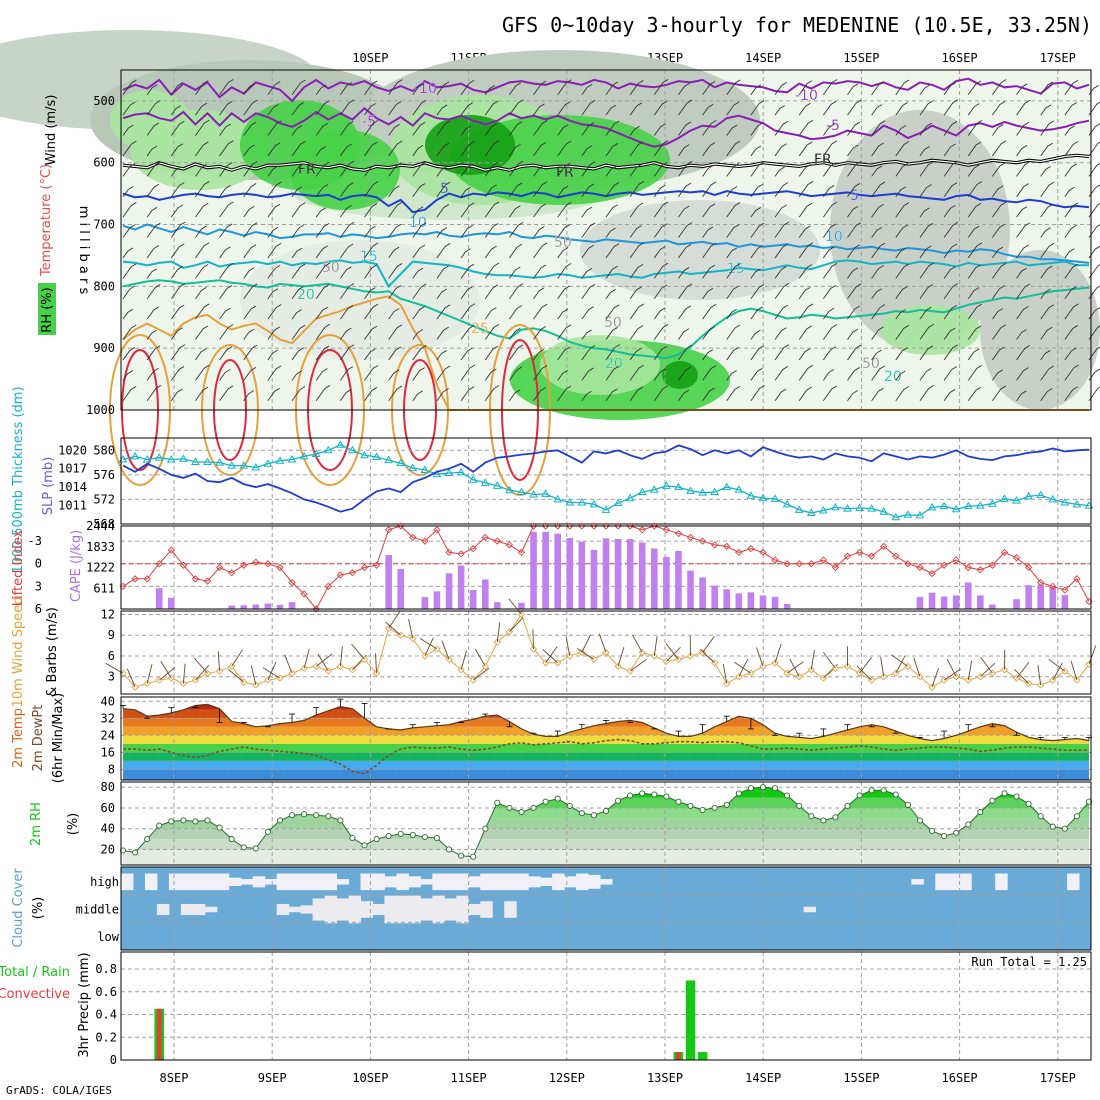 The height and width of the screenshot is (1100, 1100). Describe the element at coordinates (18, 908) in the screenshot. I see `side-label: Cloud Cover` at that location.